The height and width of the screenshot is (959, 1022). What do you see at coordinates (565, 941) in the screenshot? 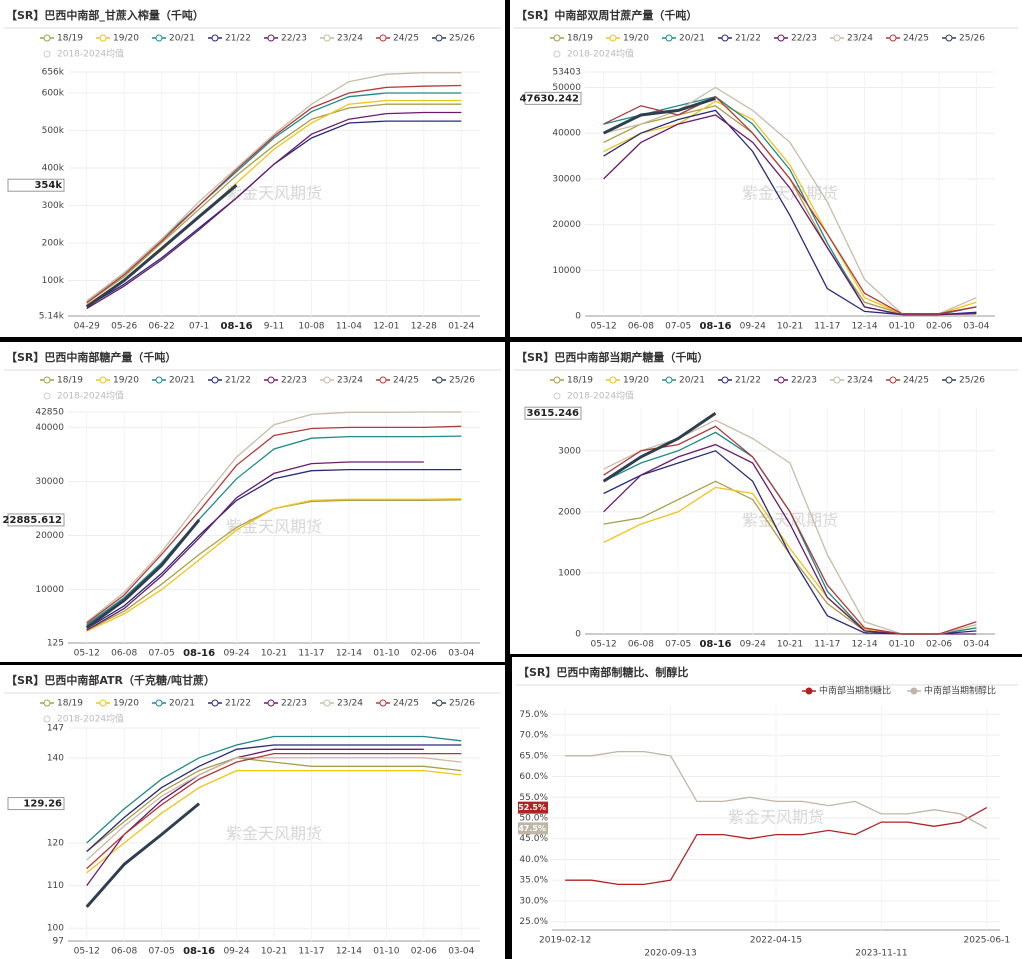
I see `x-tick-label: 2019-02-12` at bounding box center [565, 941].